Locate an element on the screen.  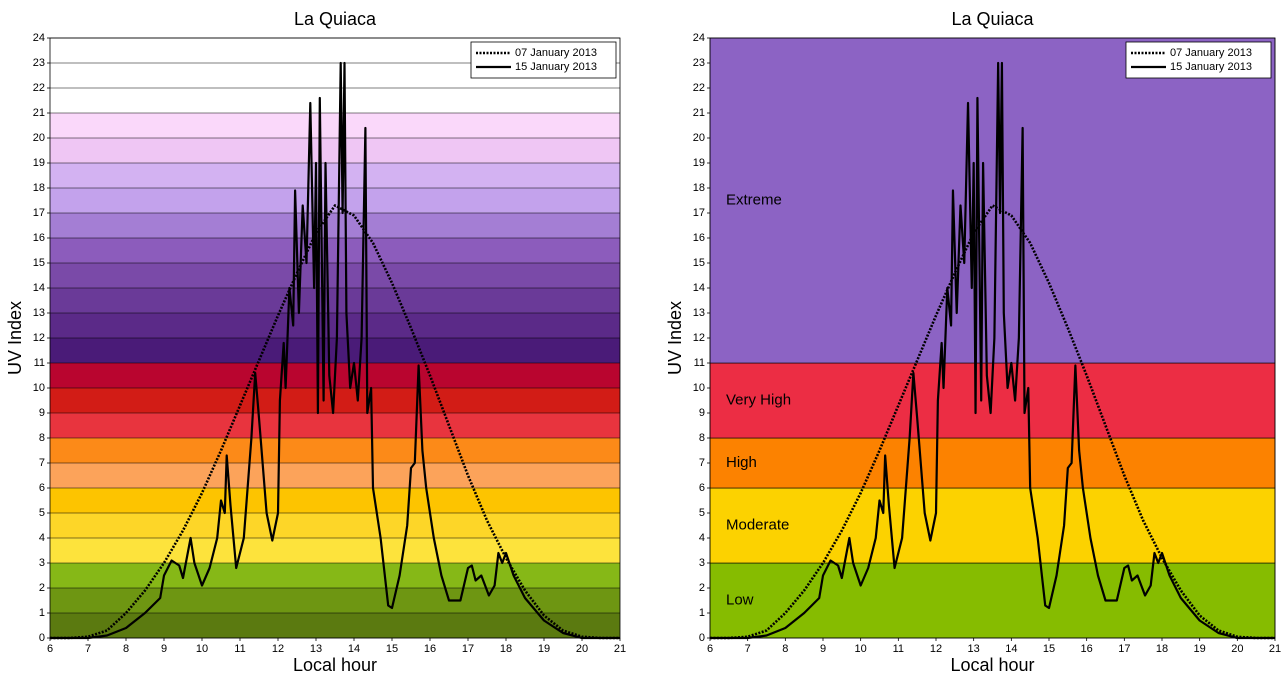
y-tick-label: 16 is located at coordinates (699, 238).